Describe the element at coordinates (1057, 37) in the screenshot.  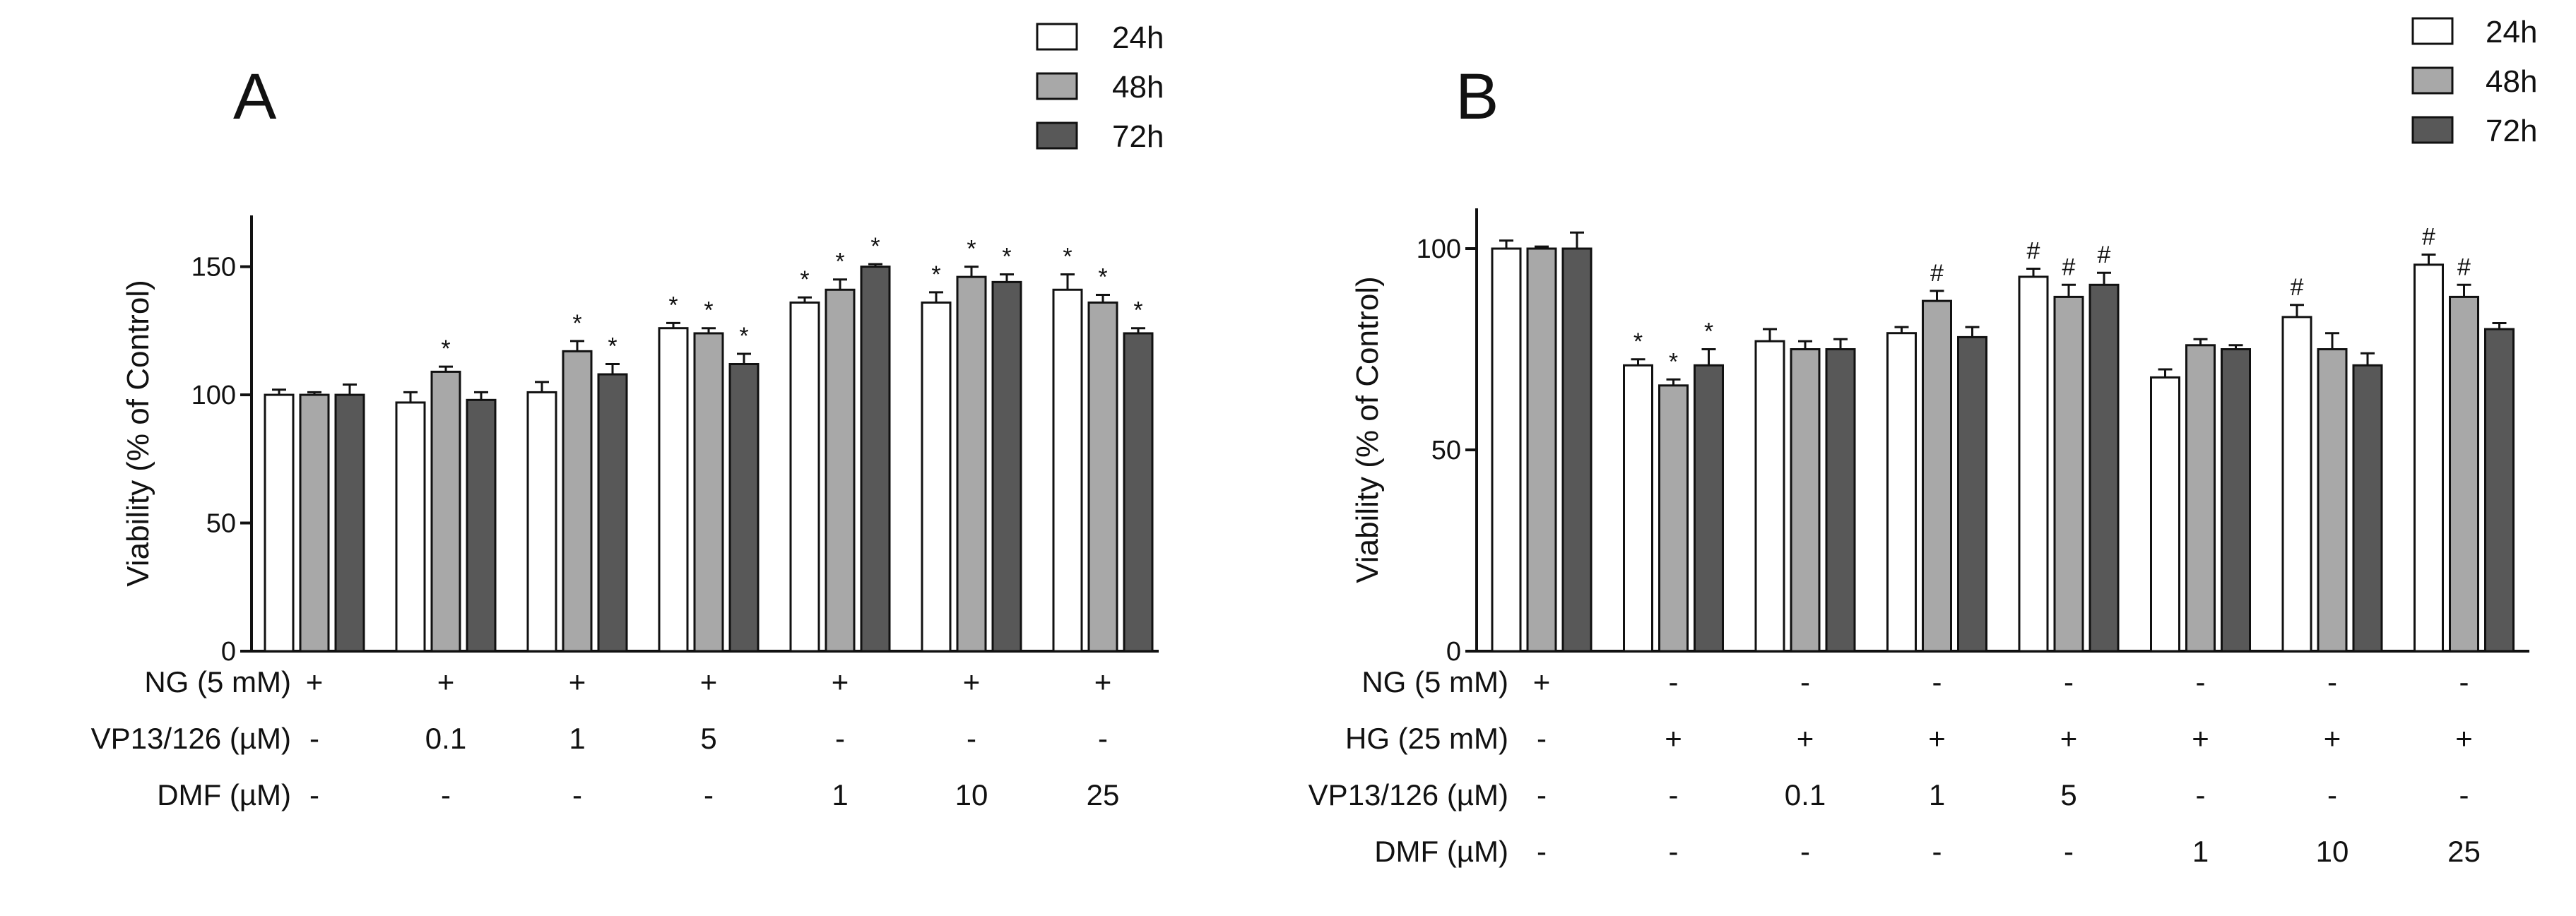
I see `legend-swatch-24h` at that location.